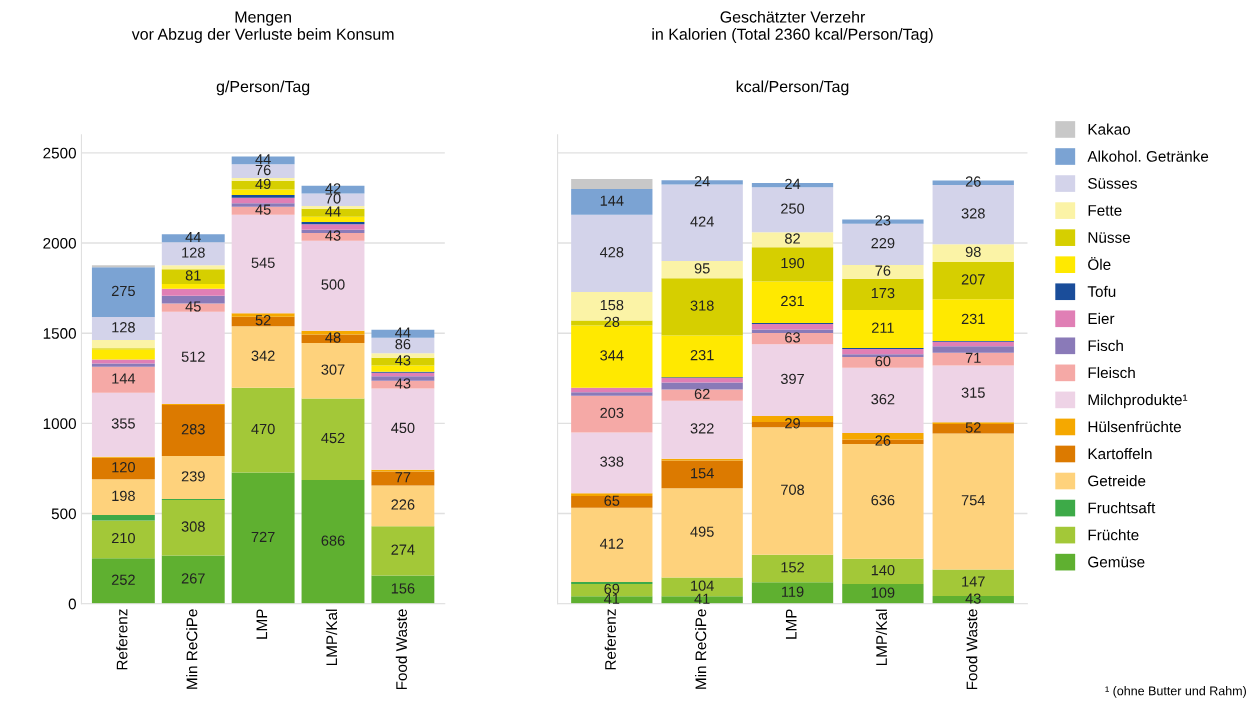 This screenshot has width=1253, height=717. I want to click on y-tick-label: 0, so click(72, 604).